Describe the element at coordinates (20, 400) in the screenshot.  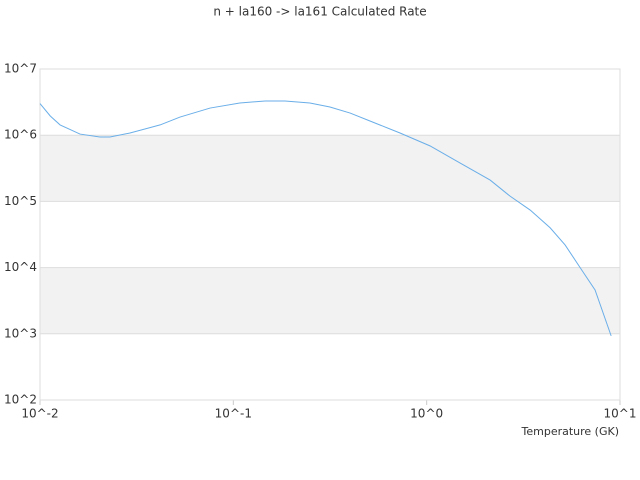
I see `y-tick-label: 10^2` at that location.